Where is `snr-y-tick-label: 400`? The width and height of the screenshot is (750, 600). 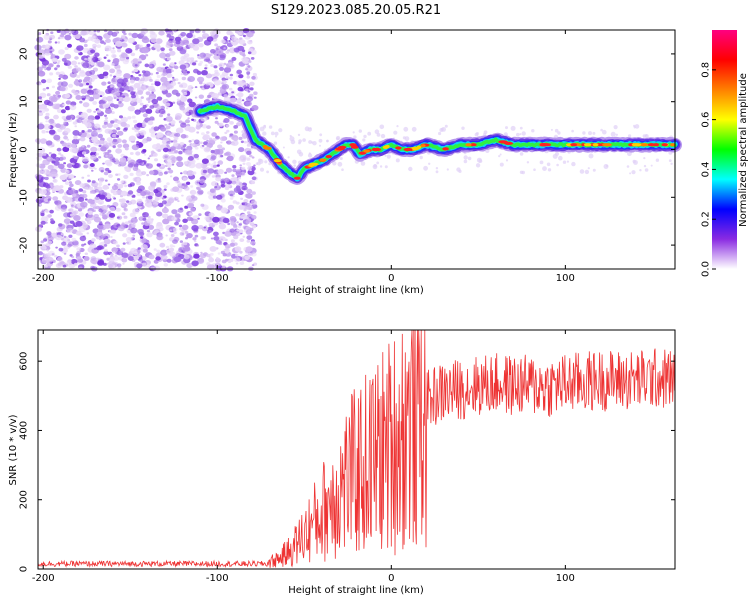
snr-y-tick-label: 400 is located at coordinates (24, 430).